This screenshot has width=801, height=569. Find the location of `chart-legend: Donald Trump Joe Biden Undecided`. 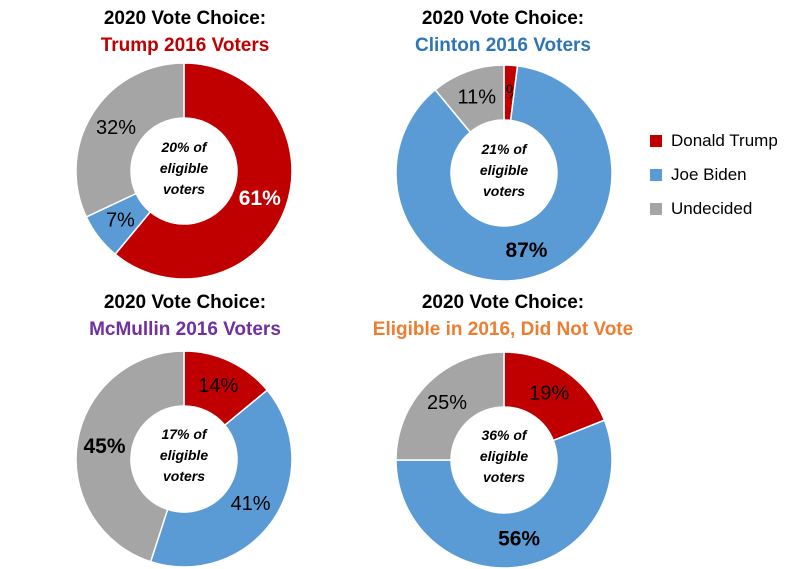

chart-legend: Donald Trump Joe Biden Undecided is located at coordinates (714, 175).